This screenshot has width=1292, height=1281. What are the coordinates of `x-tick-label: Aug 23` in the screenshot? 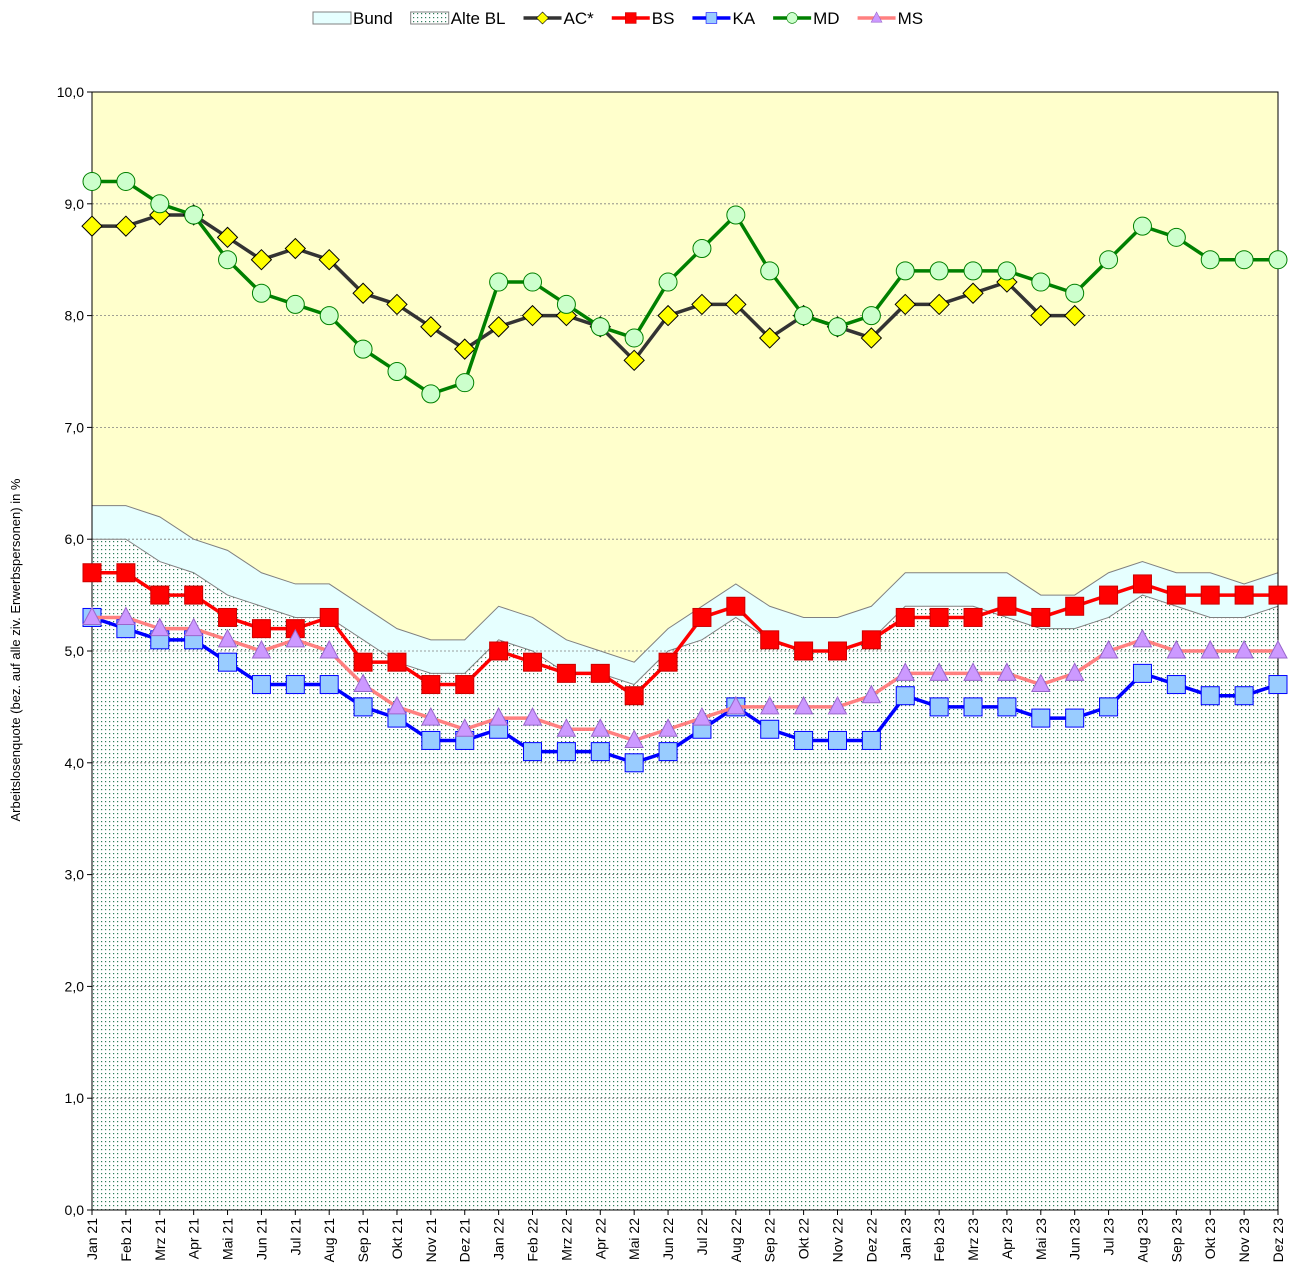 It's located at (1142, 1240).